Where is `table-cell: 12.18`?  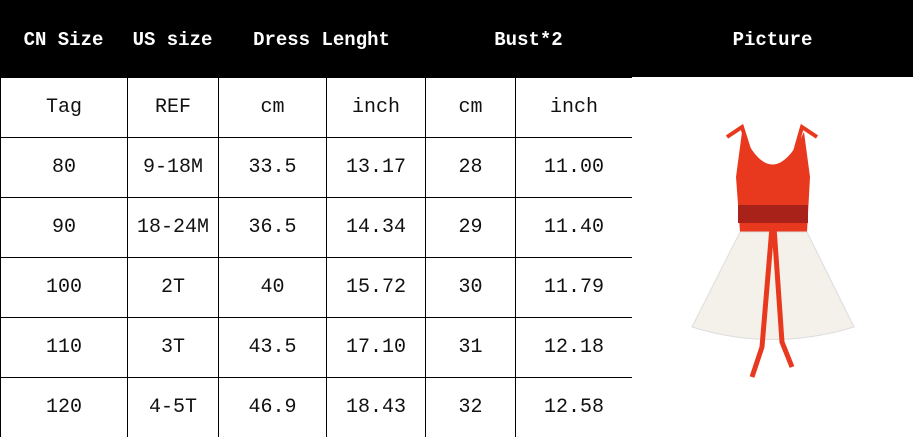 table-cell: 12.18 is located at coordinates (574, 347).